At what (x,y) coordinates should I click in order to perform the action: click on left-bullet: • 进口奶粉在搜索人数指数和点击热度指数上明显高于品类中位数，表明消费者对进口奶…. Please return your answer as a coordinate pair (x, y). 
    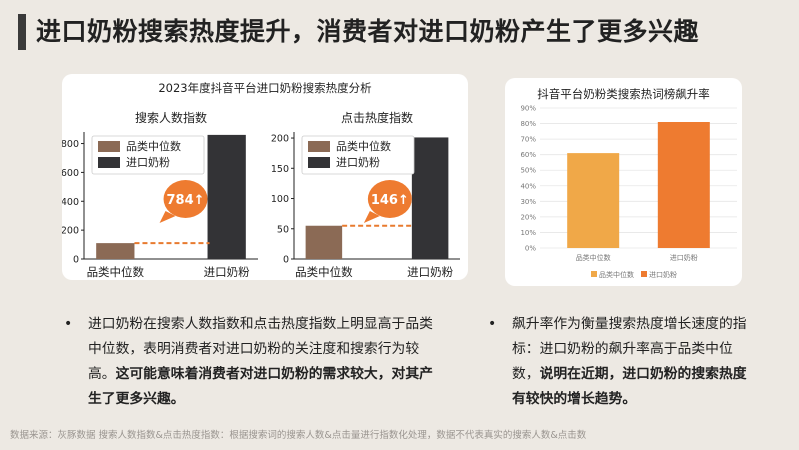
    Looking at the image, I should click on (254, 362).